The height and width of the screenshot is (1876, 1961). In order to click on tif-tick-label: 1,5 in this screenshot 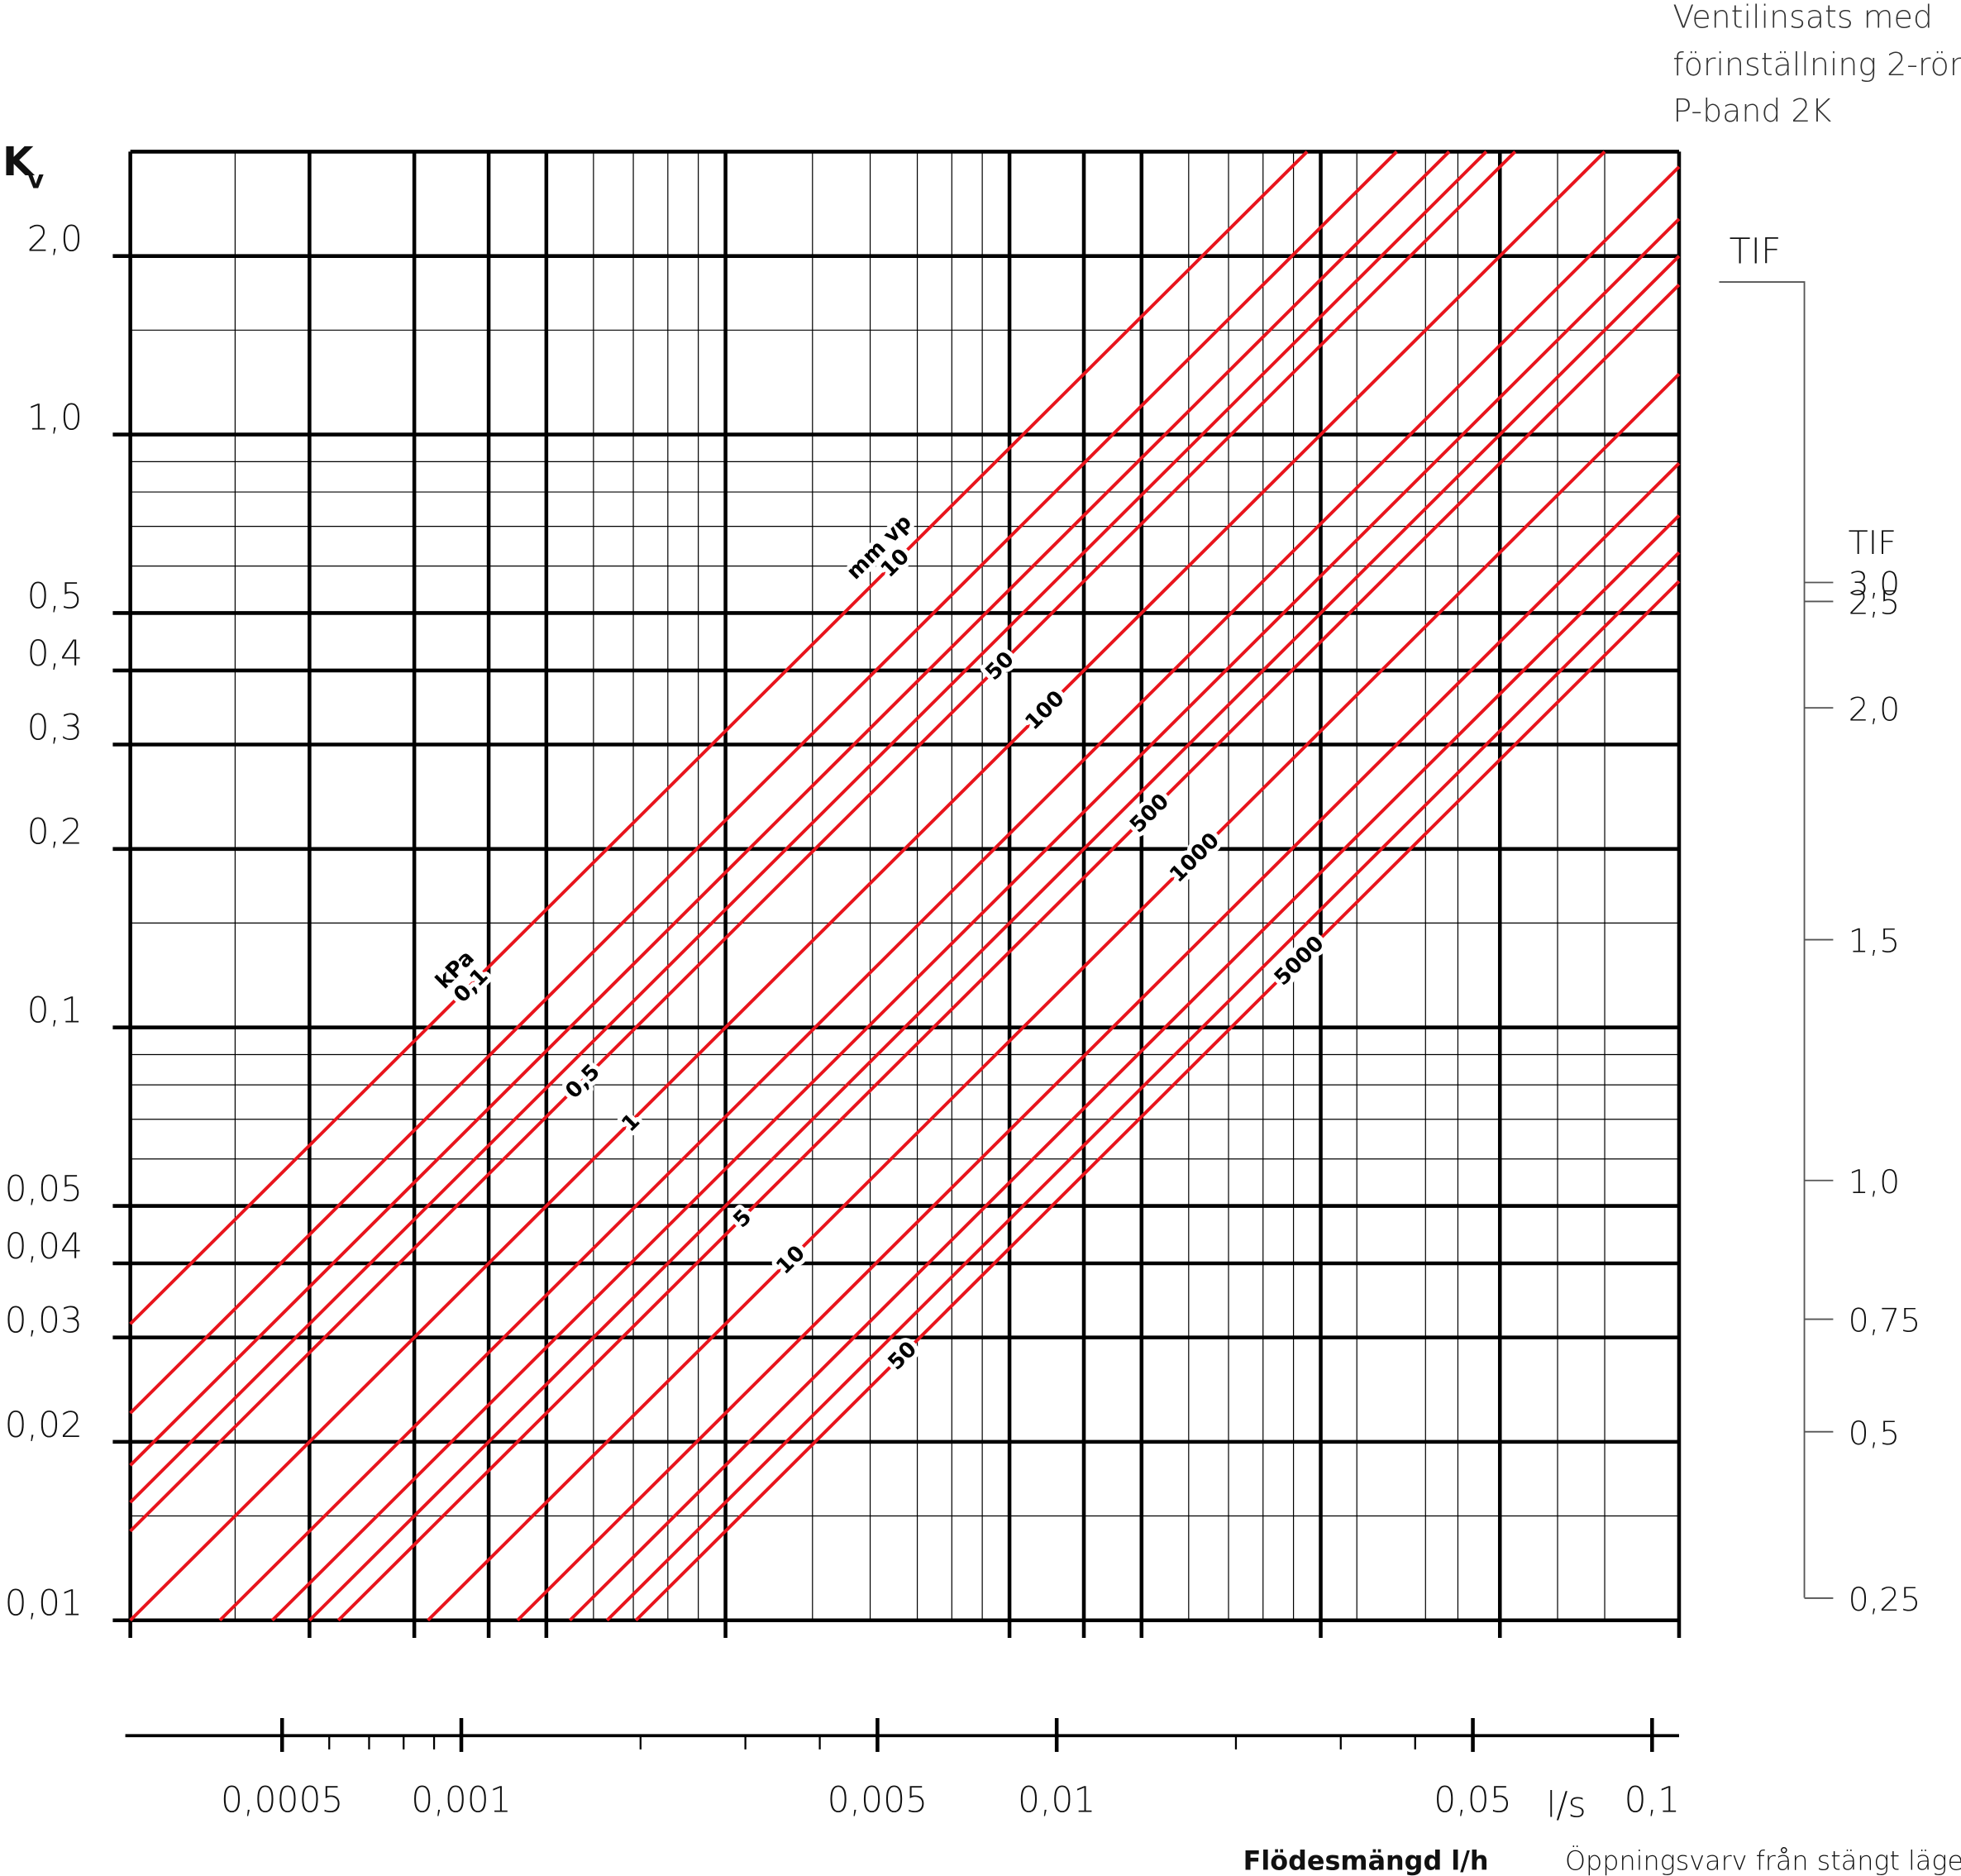, I will do `click(1875, 942)`.